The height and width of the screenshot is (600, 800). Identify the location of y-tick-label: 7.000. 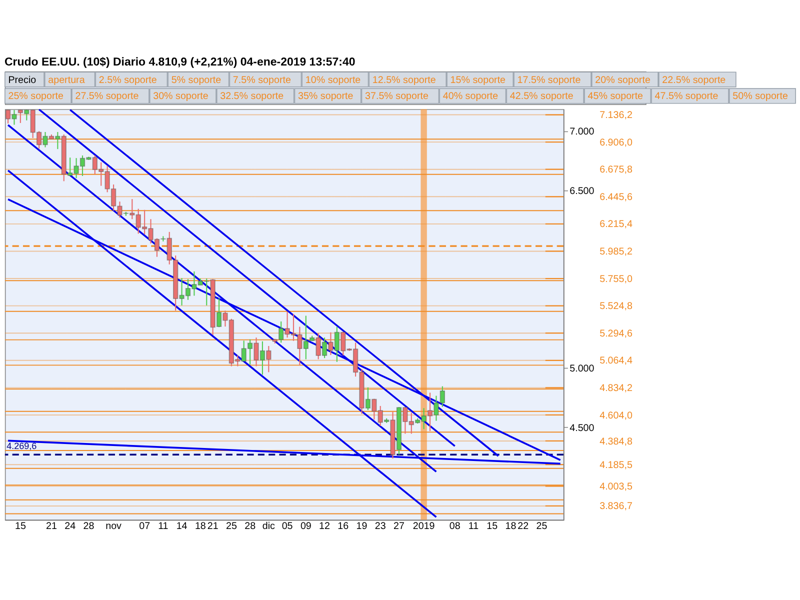
(582, 132).